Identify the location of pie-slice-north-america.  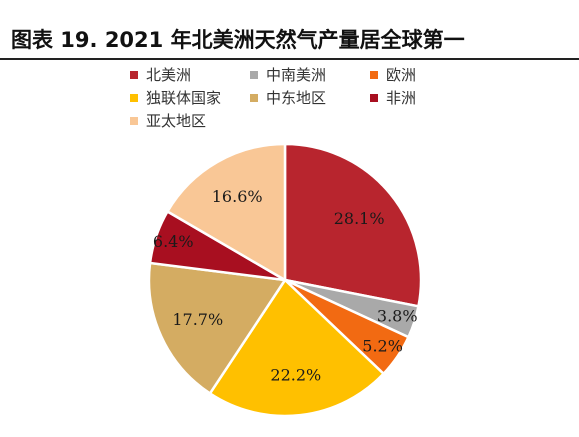
(353, 225).